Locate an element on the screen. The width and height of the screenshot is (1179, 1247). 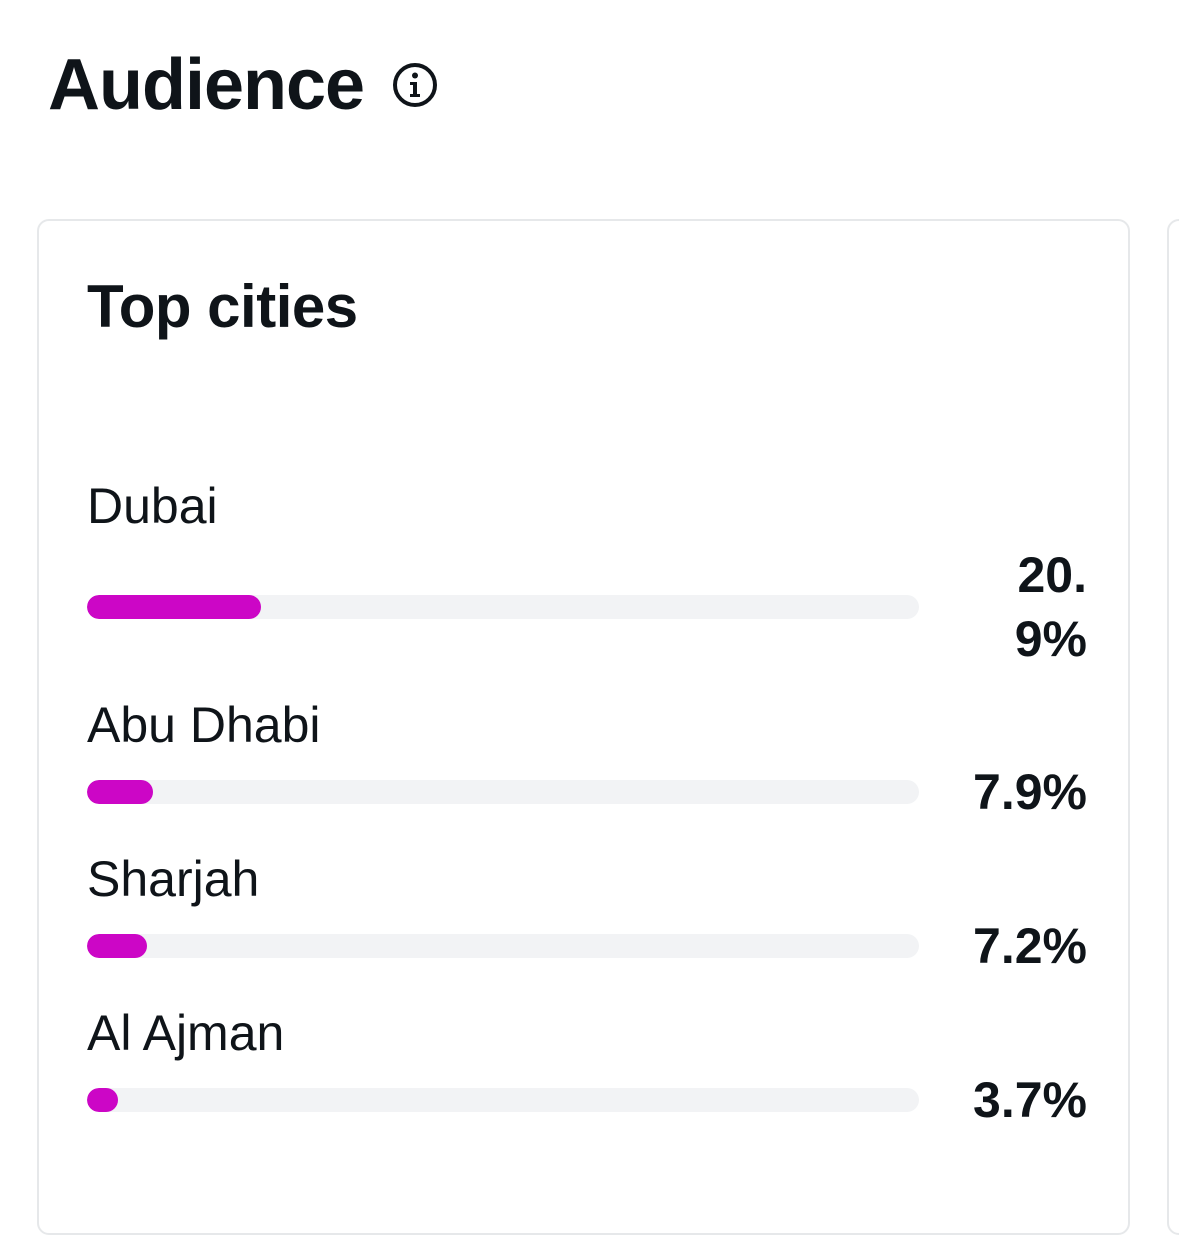
card-title: Top cities is located at coordinates (222, 306).